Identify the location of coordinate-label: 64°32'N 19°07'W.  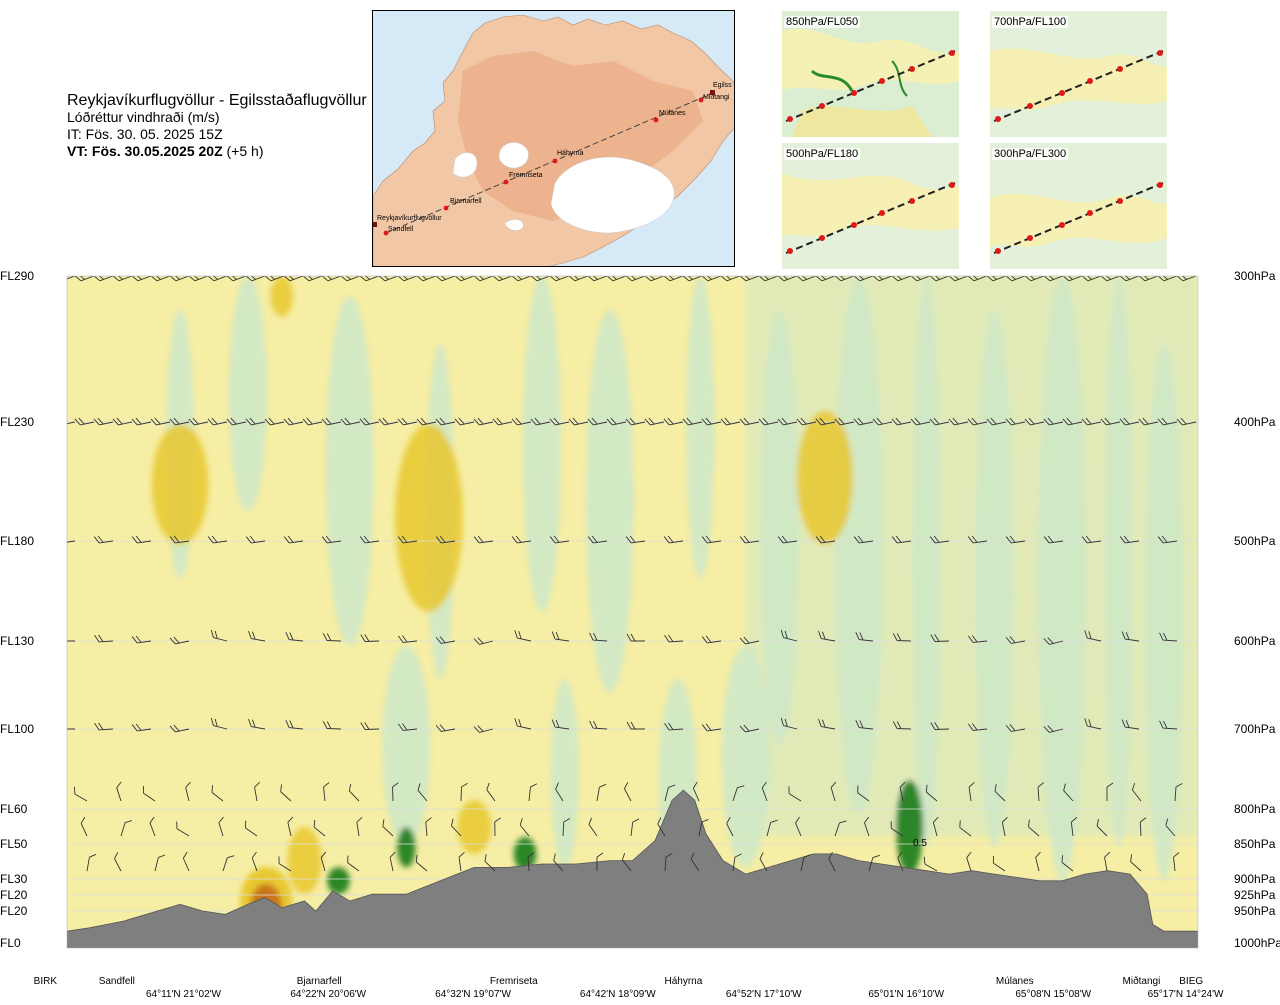
(473, 994).